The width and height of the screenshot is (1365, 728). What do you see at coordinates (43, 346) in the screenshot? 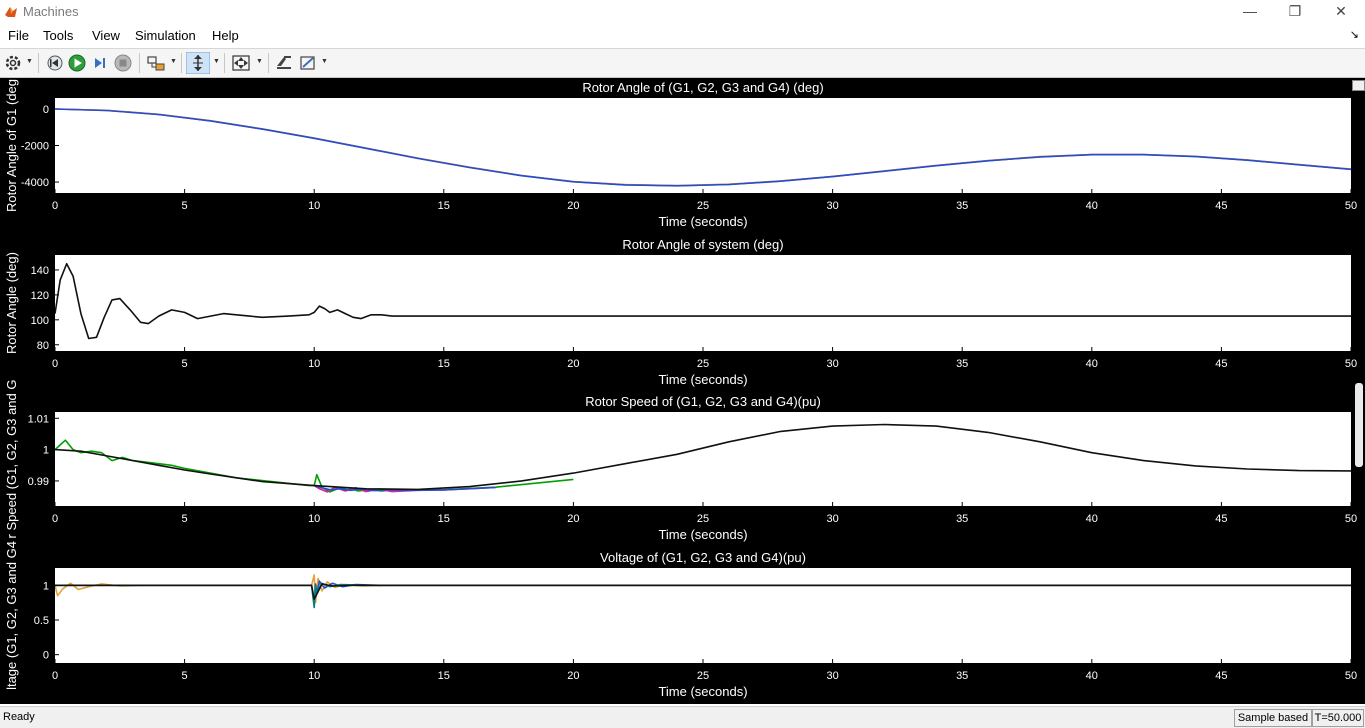
I see `y-tick-label: 80` at bounding box center [43, 346].